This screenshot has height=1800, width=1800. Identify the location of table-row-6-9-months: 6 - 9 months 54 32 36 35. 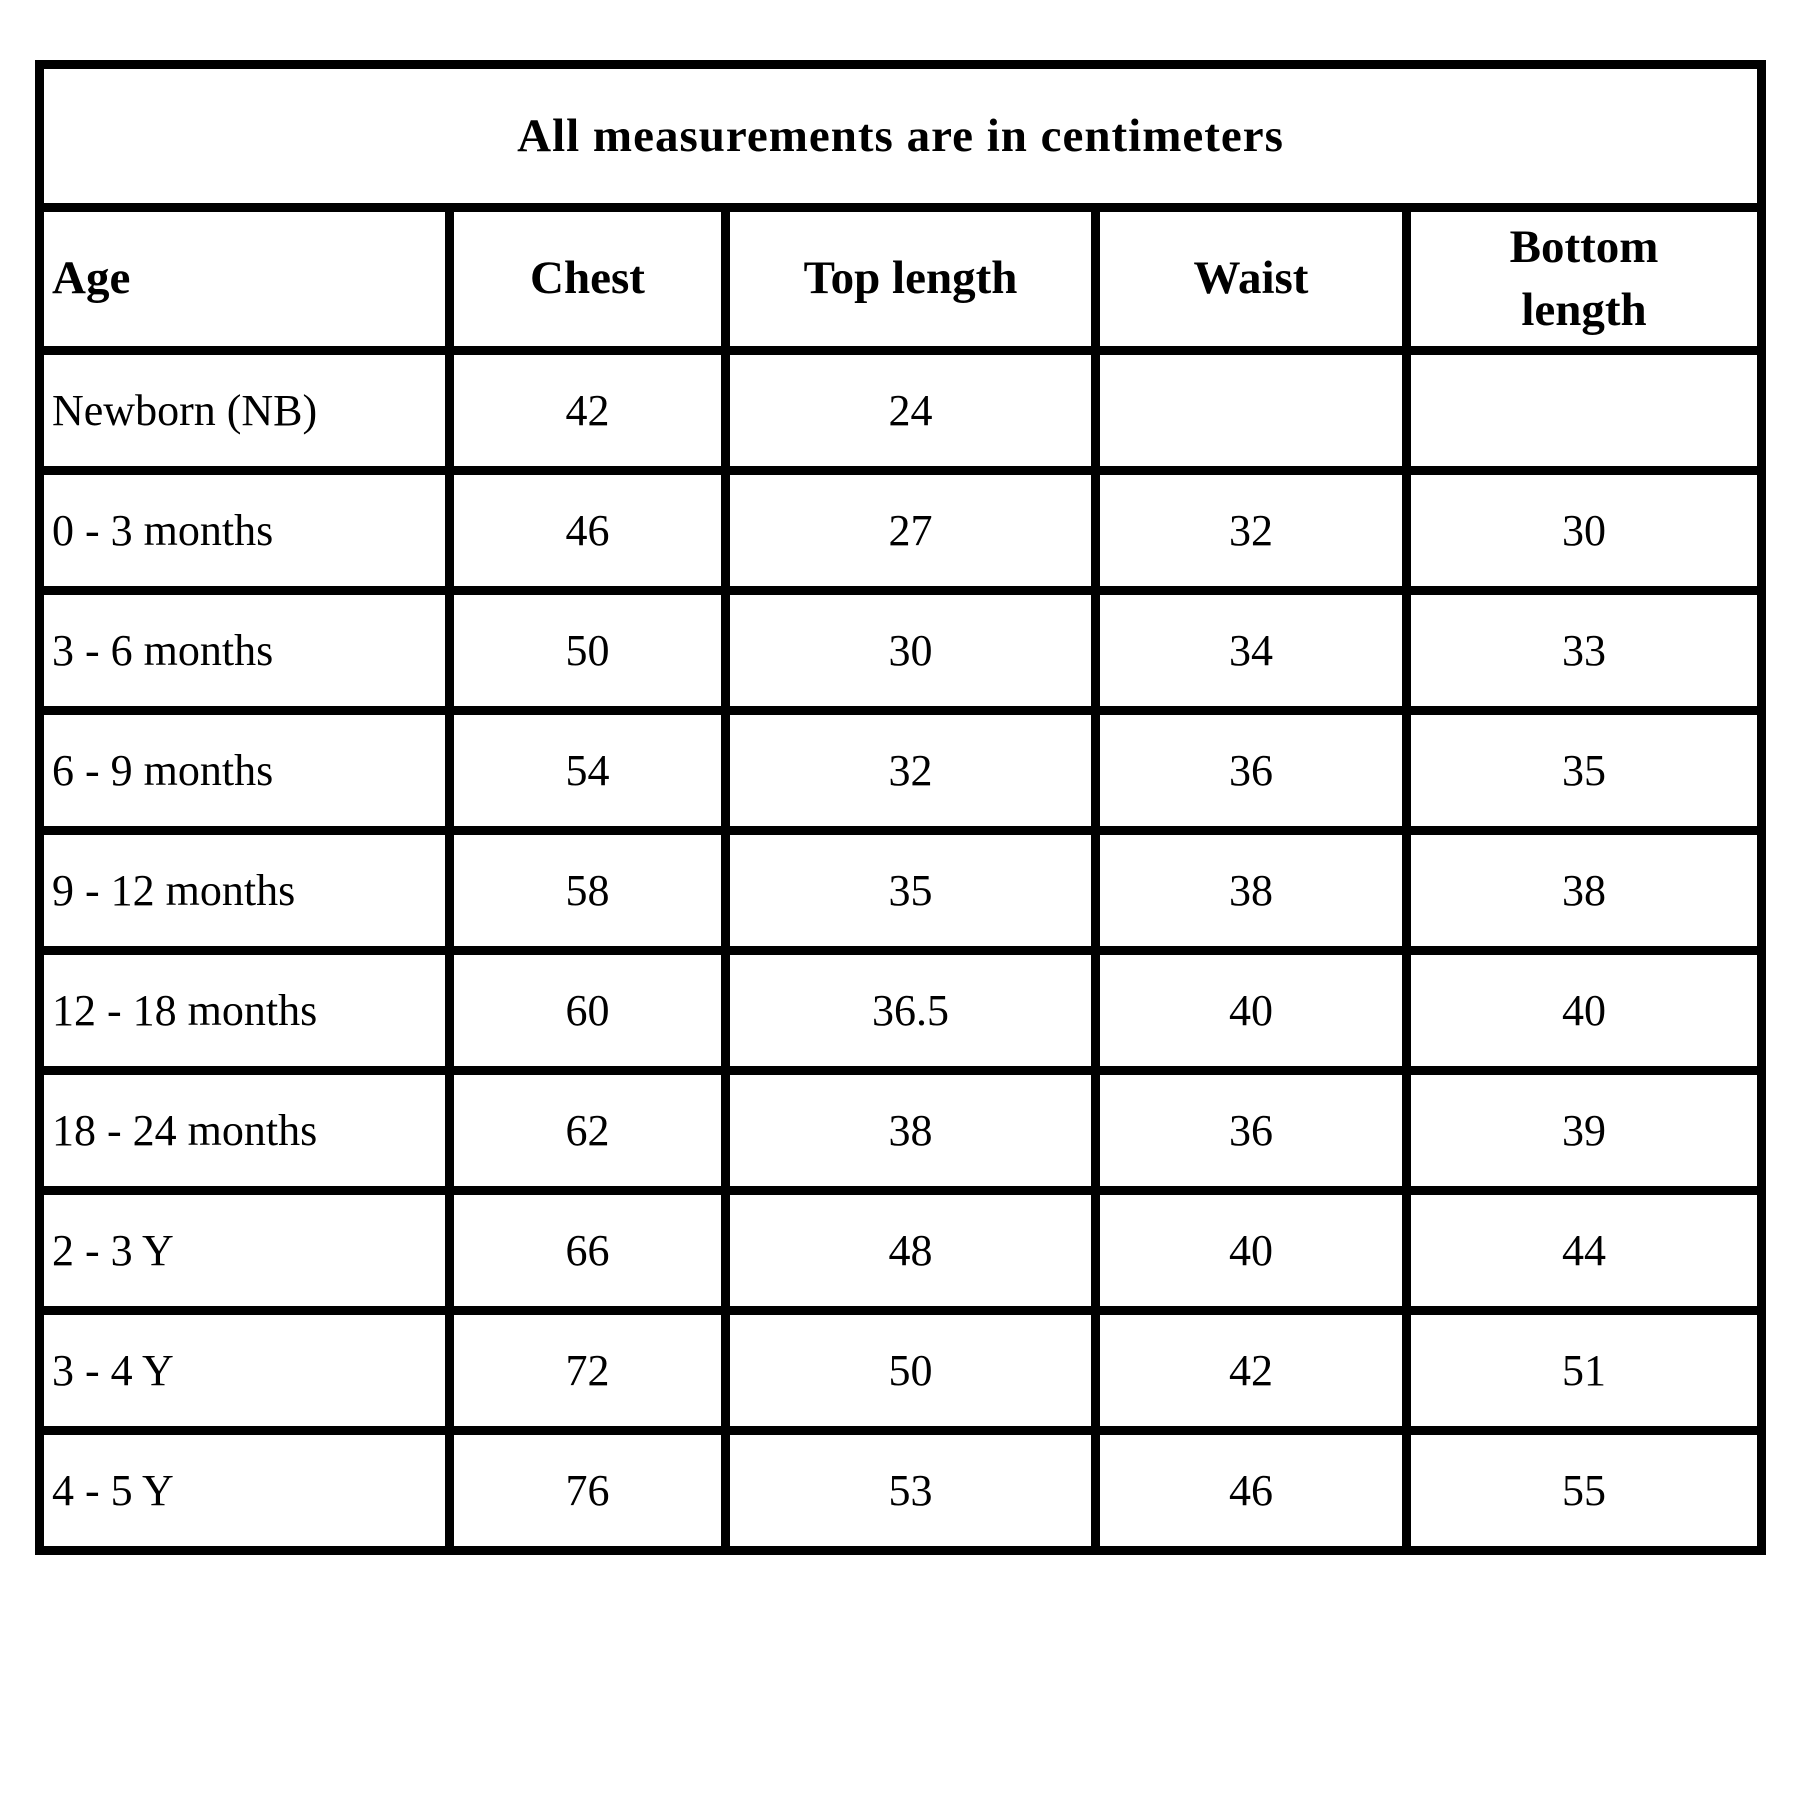
(901, 770).